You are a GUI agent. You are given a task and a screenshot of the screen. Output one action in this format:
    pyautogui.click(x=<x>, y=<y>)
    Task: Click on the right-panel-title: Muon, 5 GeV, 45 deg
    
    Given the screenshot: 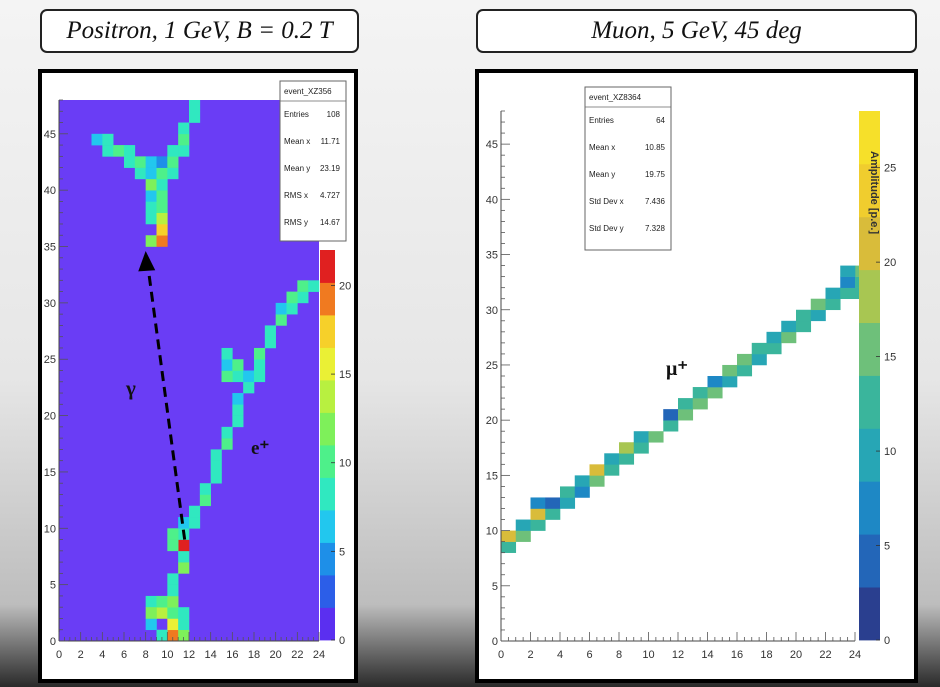 What is the action you would take?
    pyautogui.click(x=696, y=31)
    